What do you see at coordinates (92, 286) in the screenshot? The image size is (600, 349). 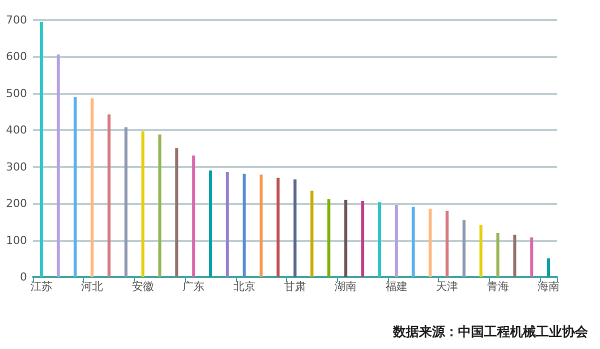 I see `x-tick-label: 河北` at bounding box center [92, 286].